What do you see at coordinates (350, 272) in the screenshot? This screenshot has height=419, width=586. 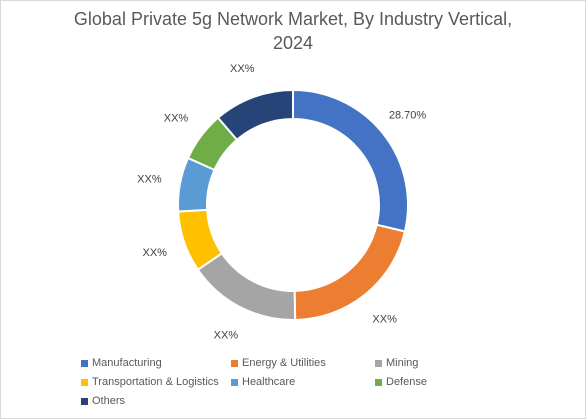 I see `slice-energy-utilities` at bounding box center [350, 272].